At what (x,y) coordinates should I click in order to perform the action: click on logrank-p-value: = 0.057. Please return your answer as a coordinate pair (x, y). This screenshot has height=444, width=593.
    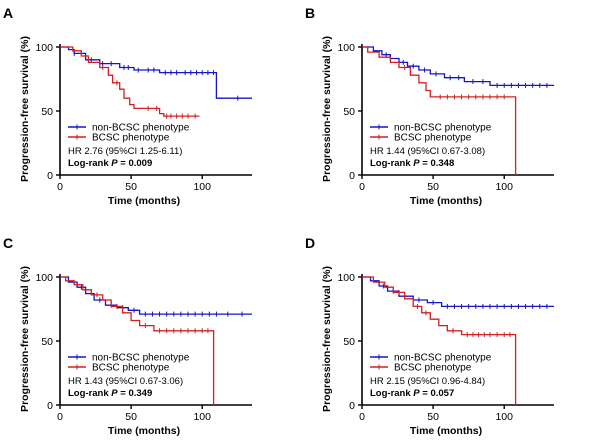
    Looking at the image, I should click on (437, 393).